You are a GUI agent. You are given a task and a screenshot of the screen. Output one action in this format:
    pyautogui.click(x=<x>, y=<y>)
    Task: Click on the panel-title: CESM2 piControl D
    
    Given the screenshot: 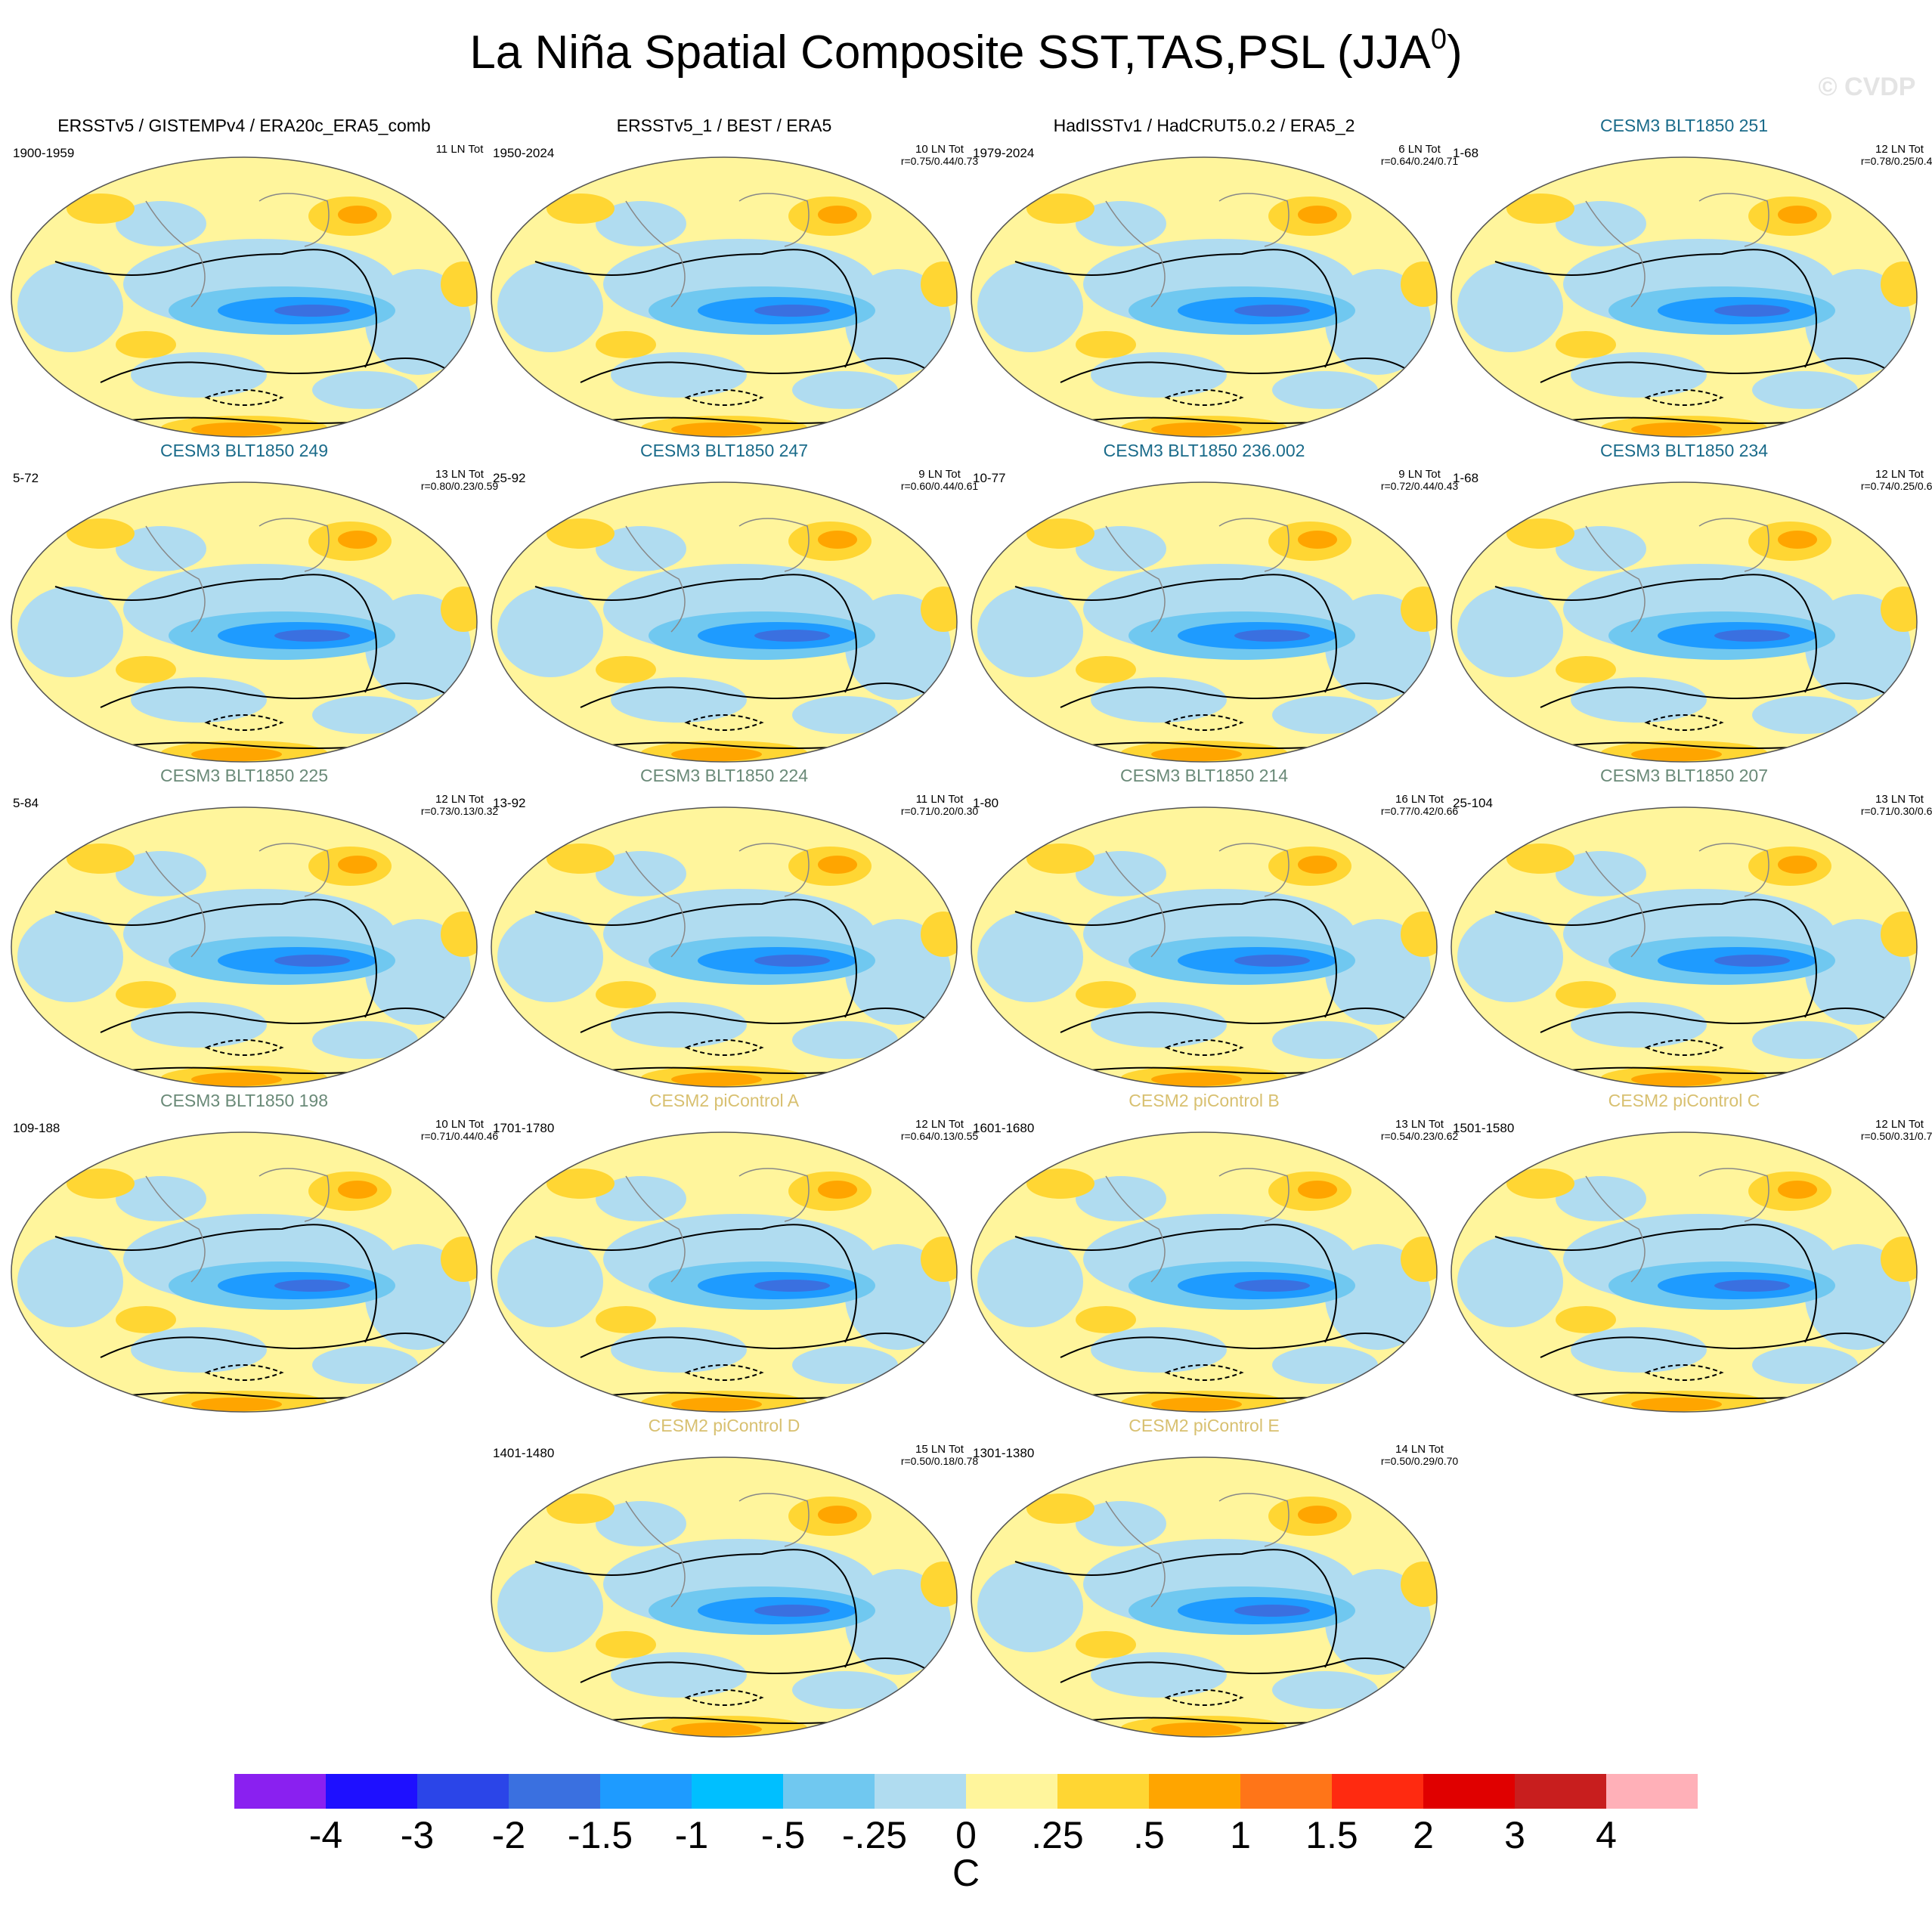 What is the action you would take?
    pyautogui.click(x=724, y=1425)
    